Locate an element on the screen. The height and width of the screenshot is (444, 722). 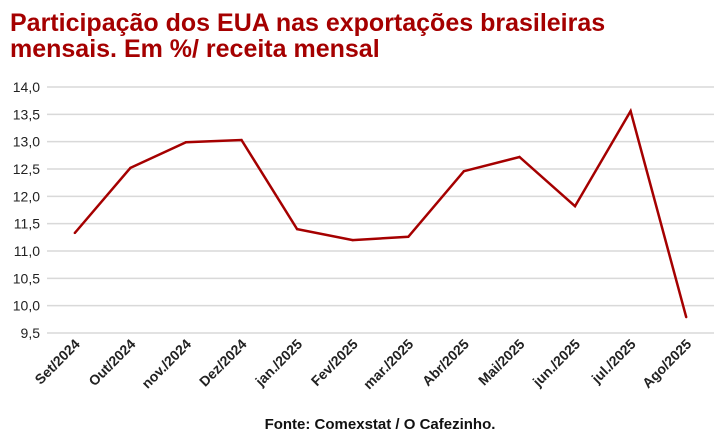
y-tick-label: 13,0 is located at coordinates (26, 142).